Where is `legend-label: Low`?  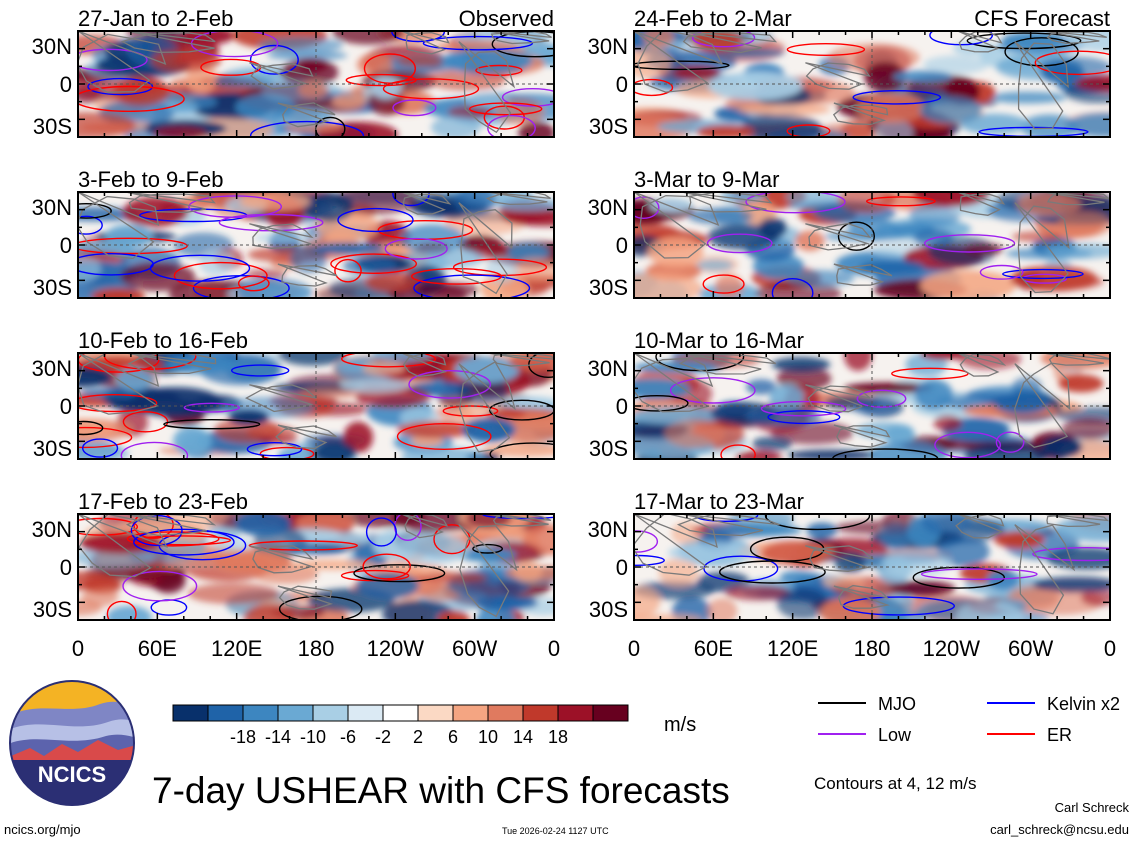 legend-label: Low is located at coordinates (895, 735).